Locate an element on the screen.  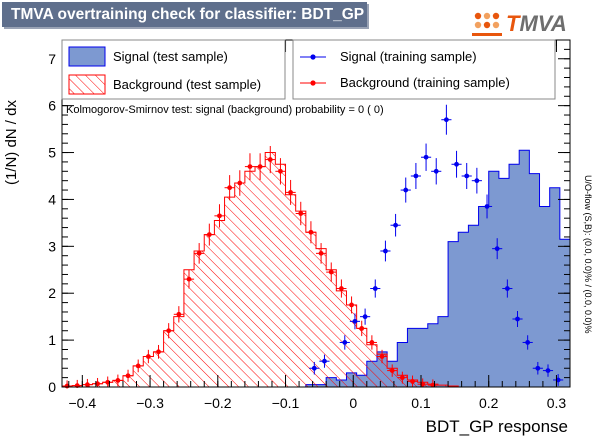
x-tick-label: −0.4 is located at coordinates (82, 403).